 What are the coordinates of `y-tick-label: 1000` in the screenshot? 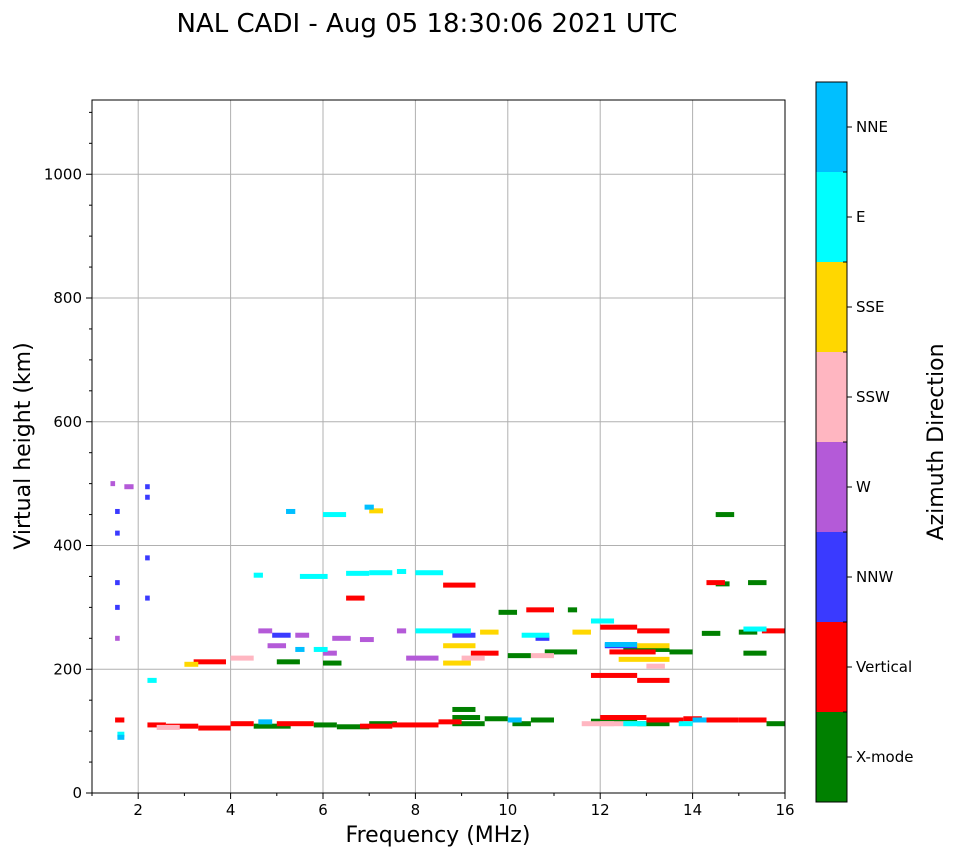 It's located at (63, 174).